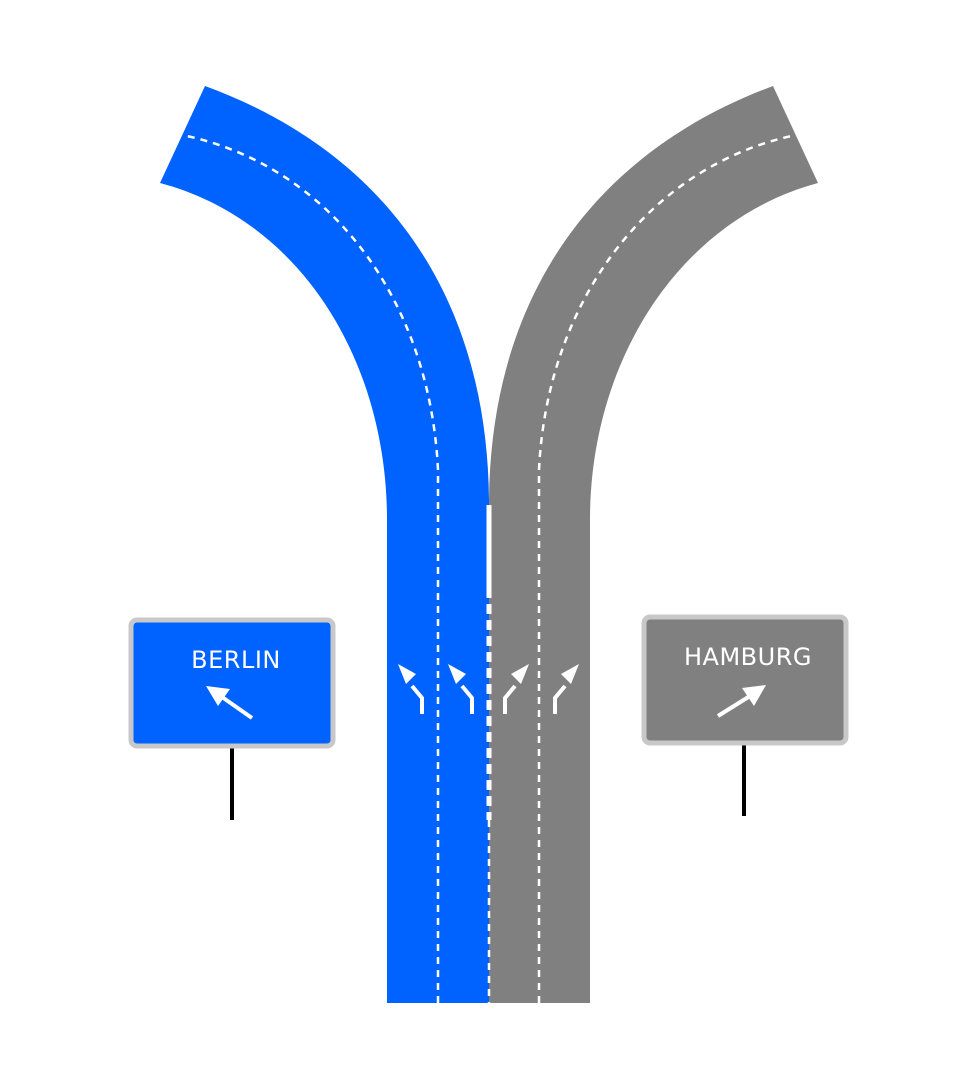 This screenshot has width=954, height=1089. I want to click on hamburg-sign: HAMBURG, so click(745, 715).